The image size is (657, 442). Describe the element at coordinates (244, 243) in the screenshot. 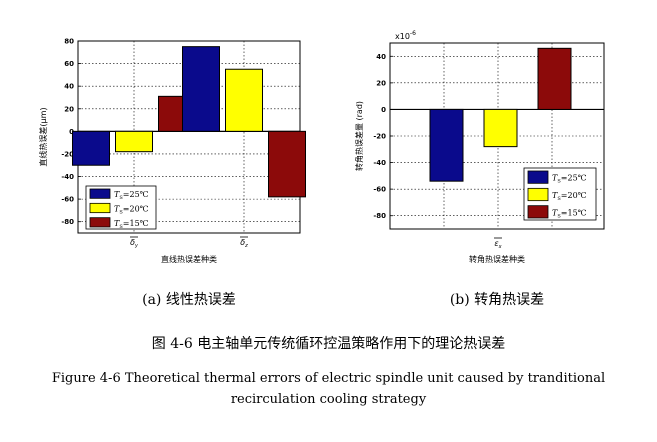

I see `category-label: δz` at that location.